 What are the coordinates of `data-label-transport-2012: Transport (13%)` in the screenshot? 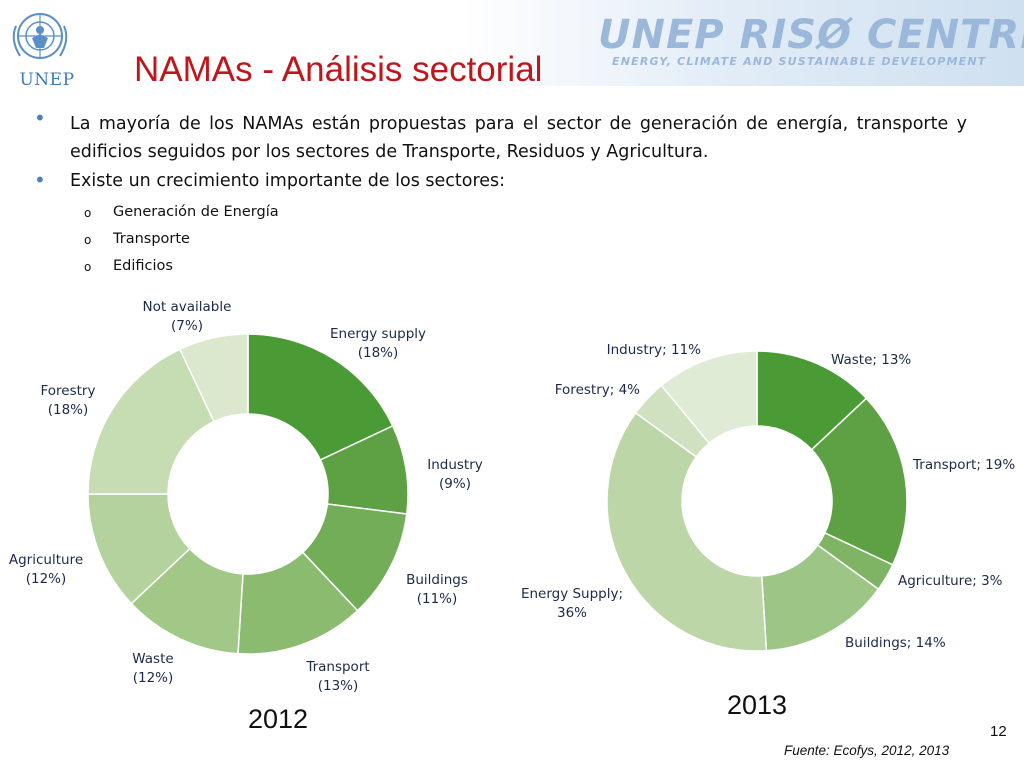 It's located at (337, 676).